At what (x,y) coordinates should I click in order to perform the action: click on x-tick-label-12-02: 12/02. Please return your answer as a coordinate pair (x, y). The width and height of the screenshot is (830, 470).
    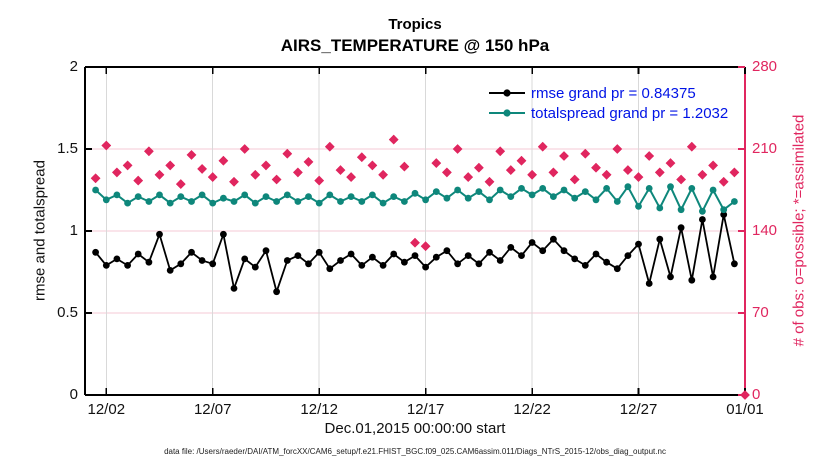
    Looking at the image, I should click on (106, 409).